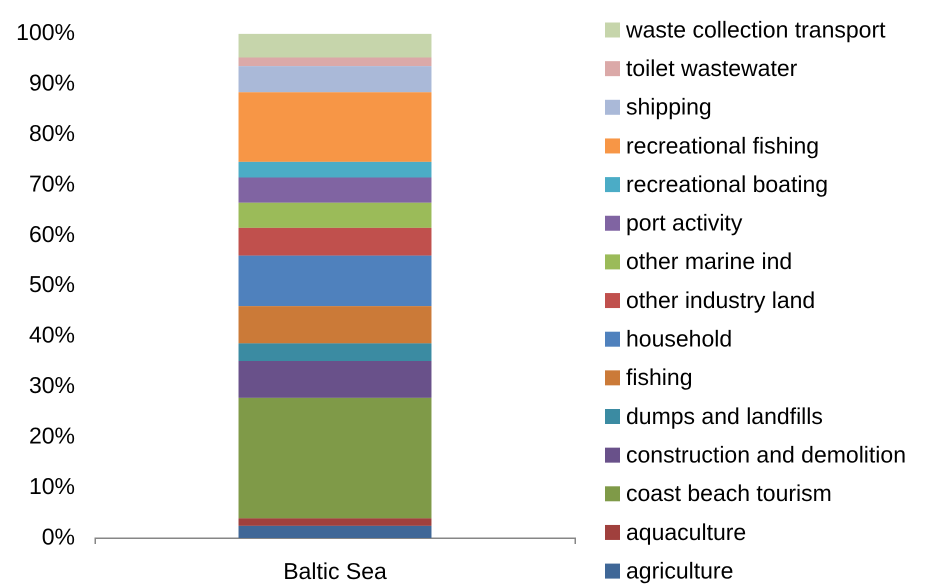 The image size is (939, 587). I want to click on legend-label: recreational fishing, so click(723, 145).